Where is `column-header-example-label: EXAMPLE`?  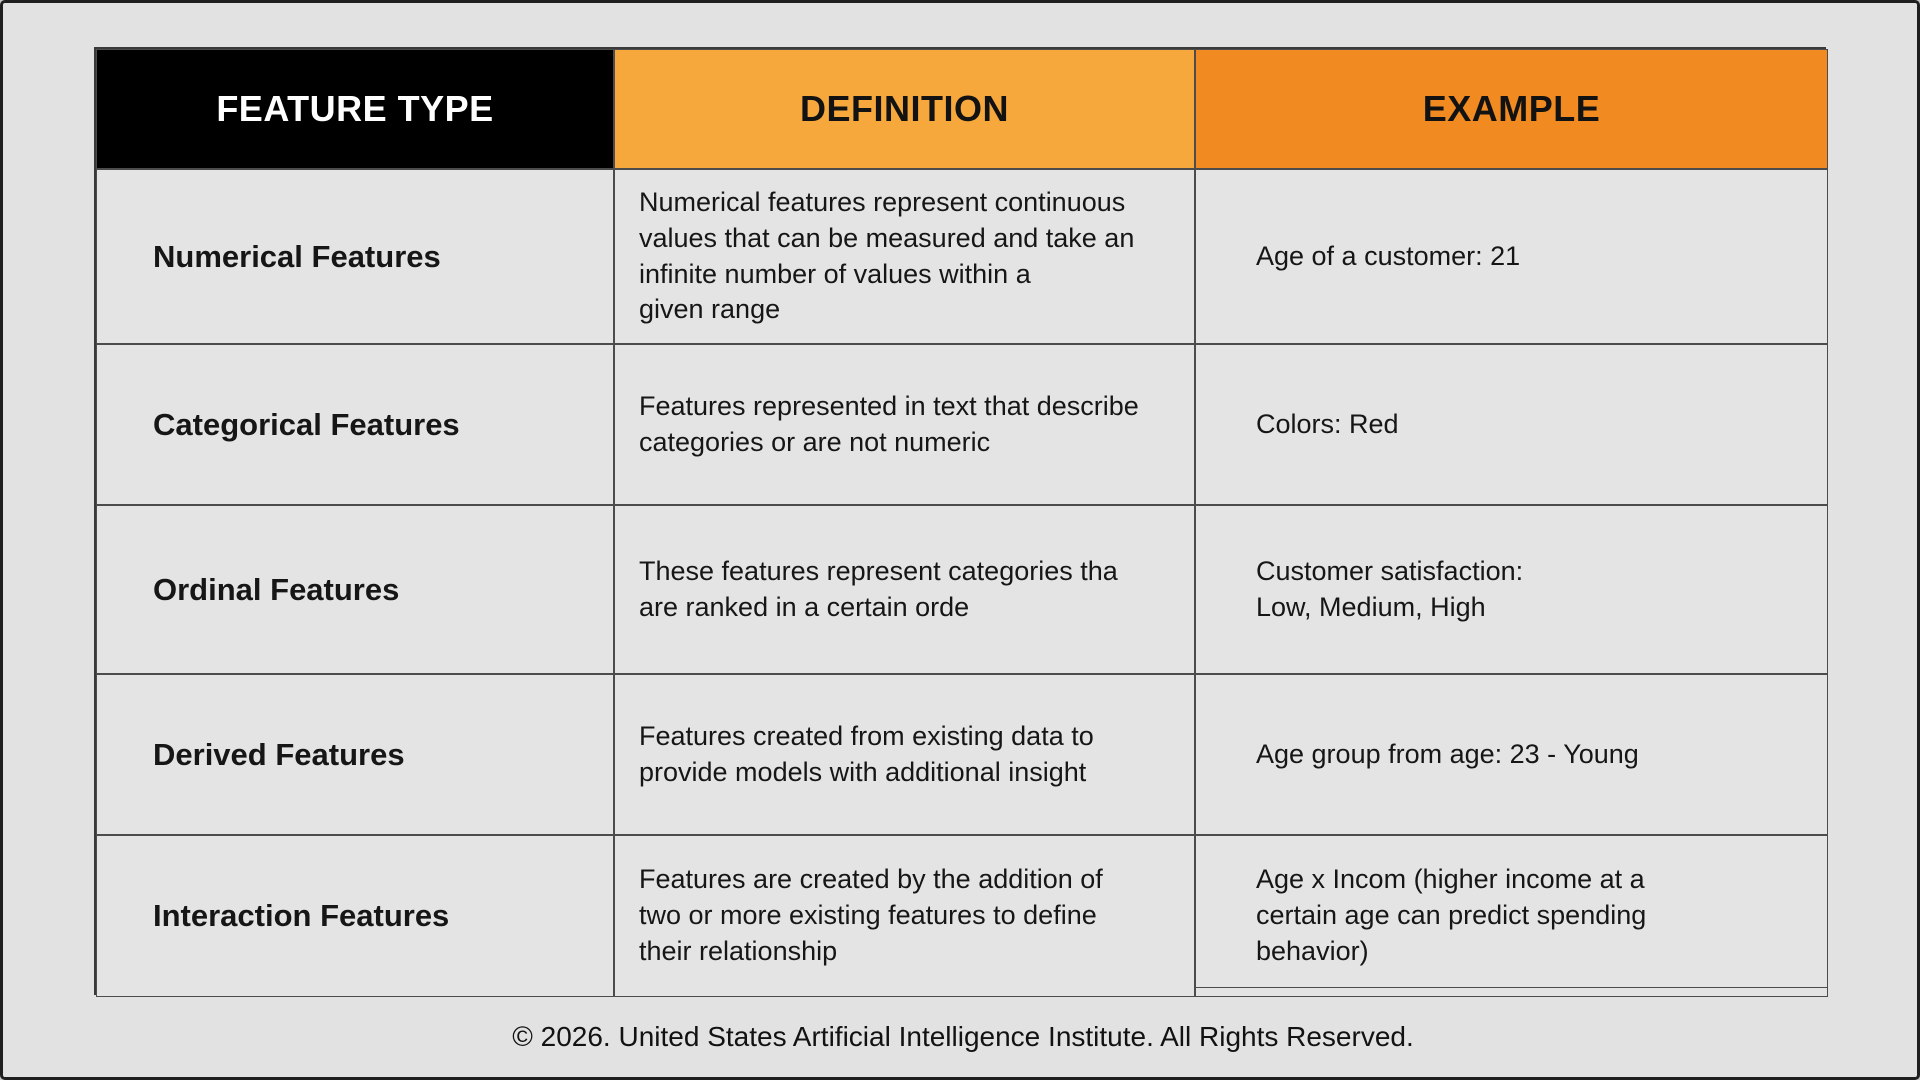 column-header-example-label: EXAMPLE is located at coordinates (1511, 108).